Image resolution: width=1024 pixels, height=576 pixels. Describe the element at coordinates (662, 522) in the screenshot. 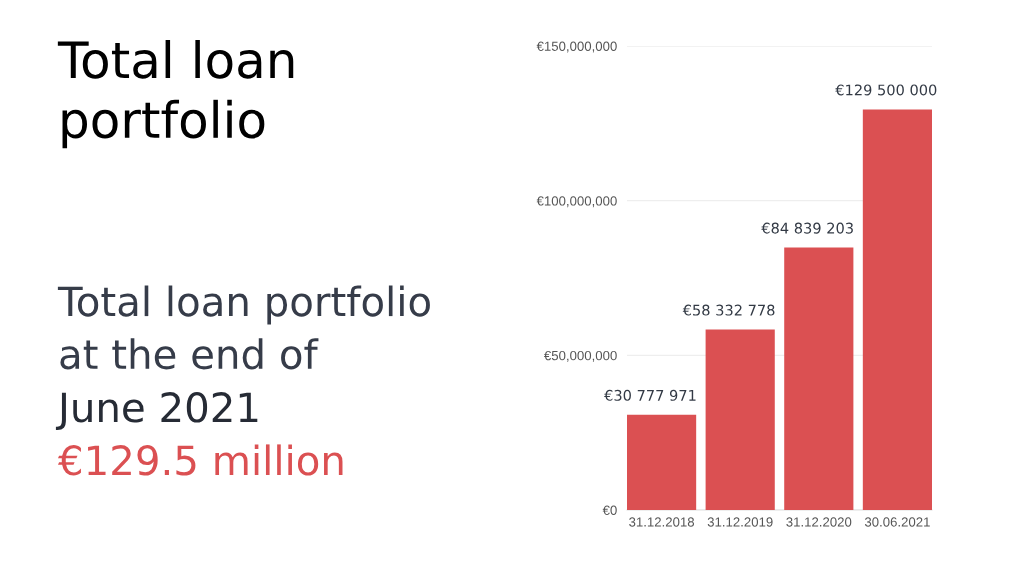

I see `x-tick-label: 31.12.2018` at that location.